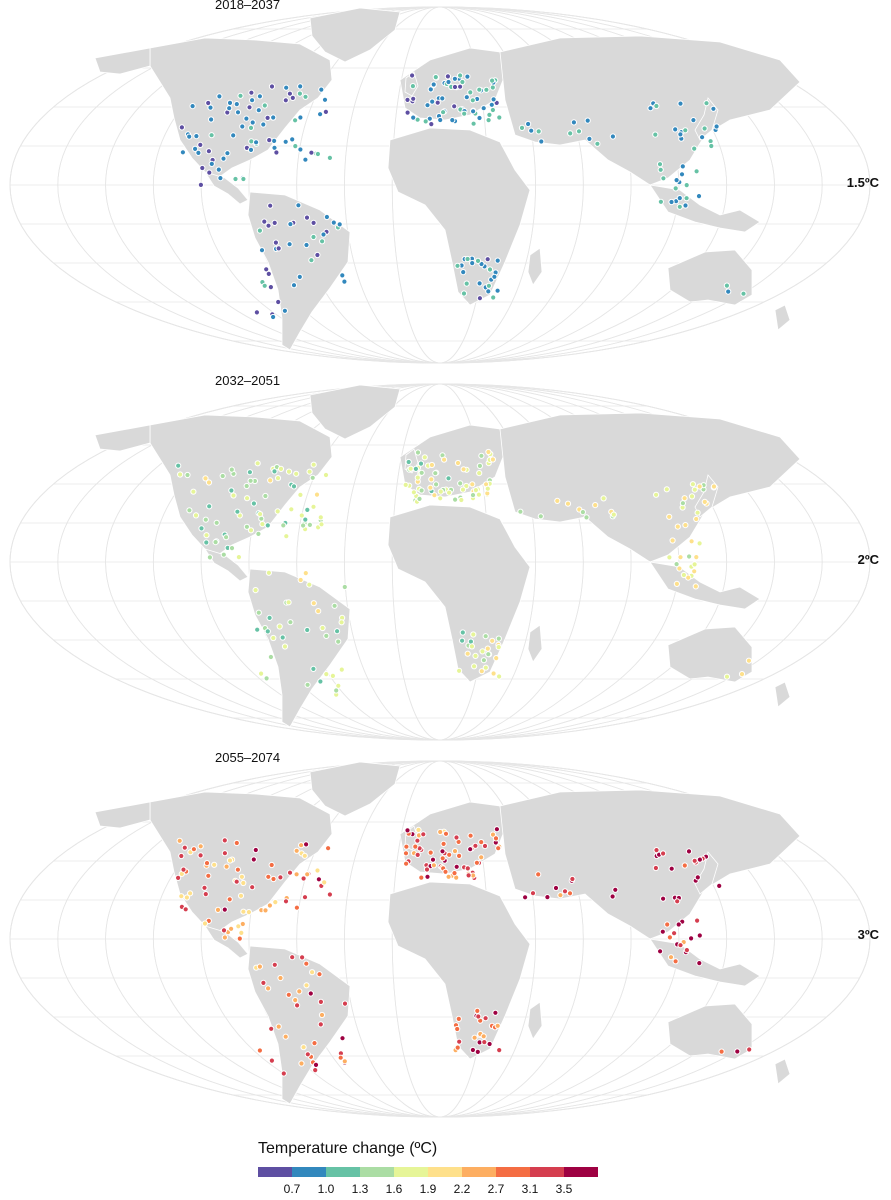 The image size is (891, 1200). What do you see at coordinates (394, 1189) in the screenshot?
I see `legend-tick-label: 1.6` at bounding box center [394, 1189].